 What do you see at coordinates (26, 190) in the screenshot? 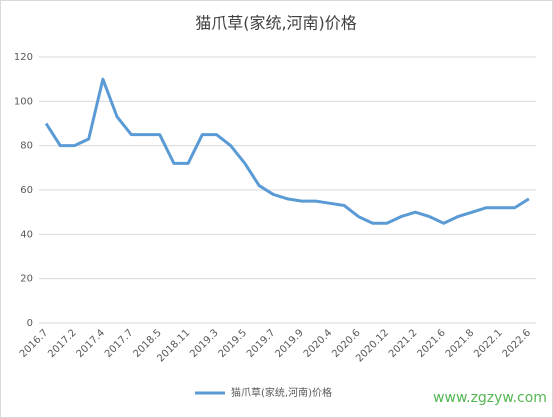
I see `y-tick-label: 60` at bounding box center [26, 190].